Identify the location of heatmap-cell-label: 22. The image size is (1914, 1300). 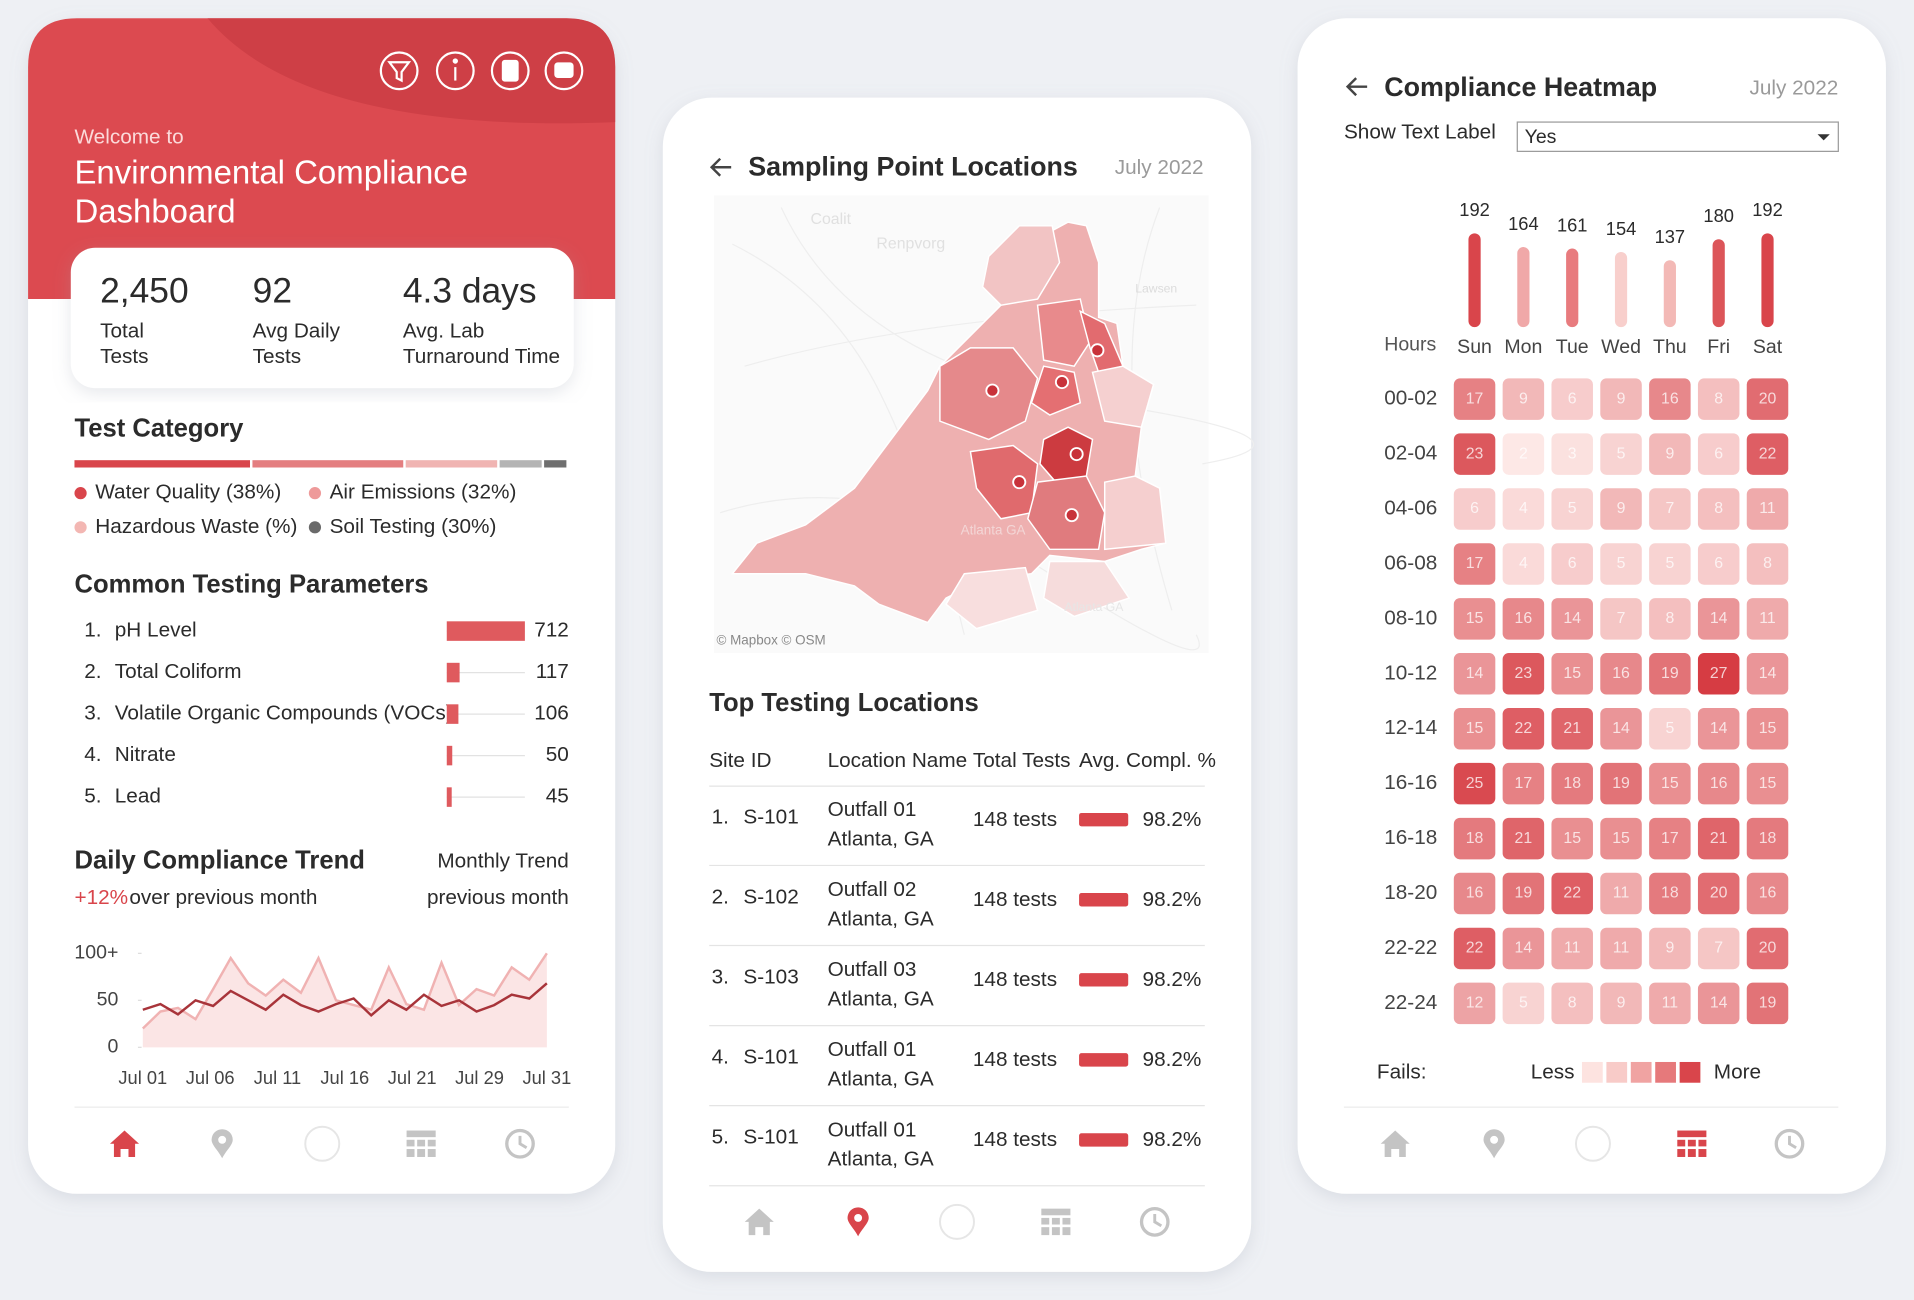
(1572, 893).